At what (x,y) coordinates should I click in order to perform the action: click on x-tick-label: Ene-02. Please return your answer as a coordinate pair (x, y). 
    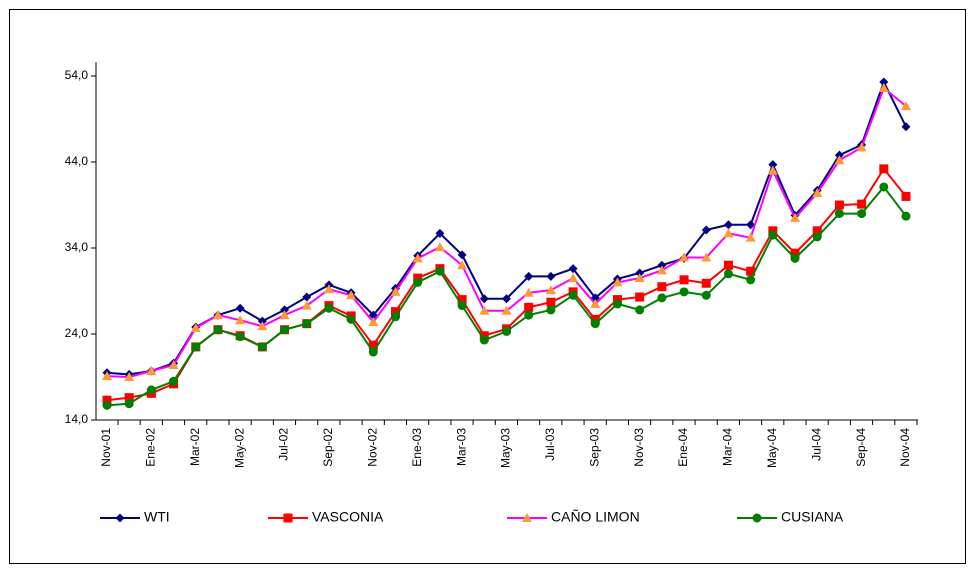
    Looking at the image, I should click on (151, 447).